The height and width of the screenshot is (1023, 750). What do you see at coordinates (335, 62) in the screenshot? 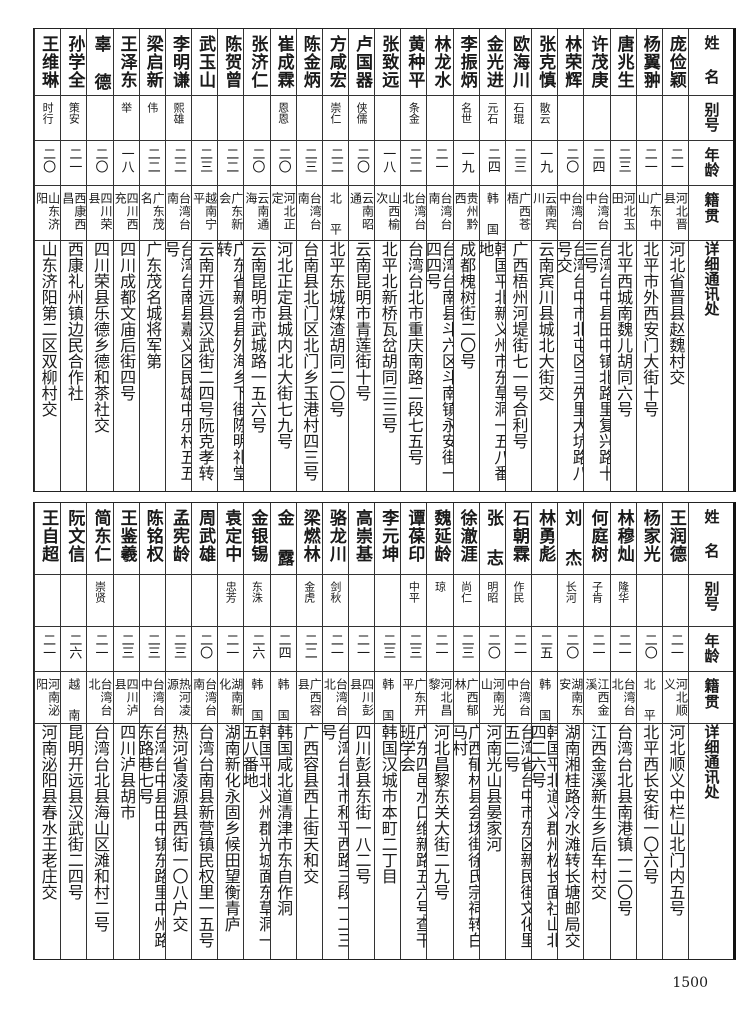
I see `name-cell: 方咸宏` at bounding box center [335, 62].